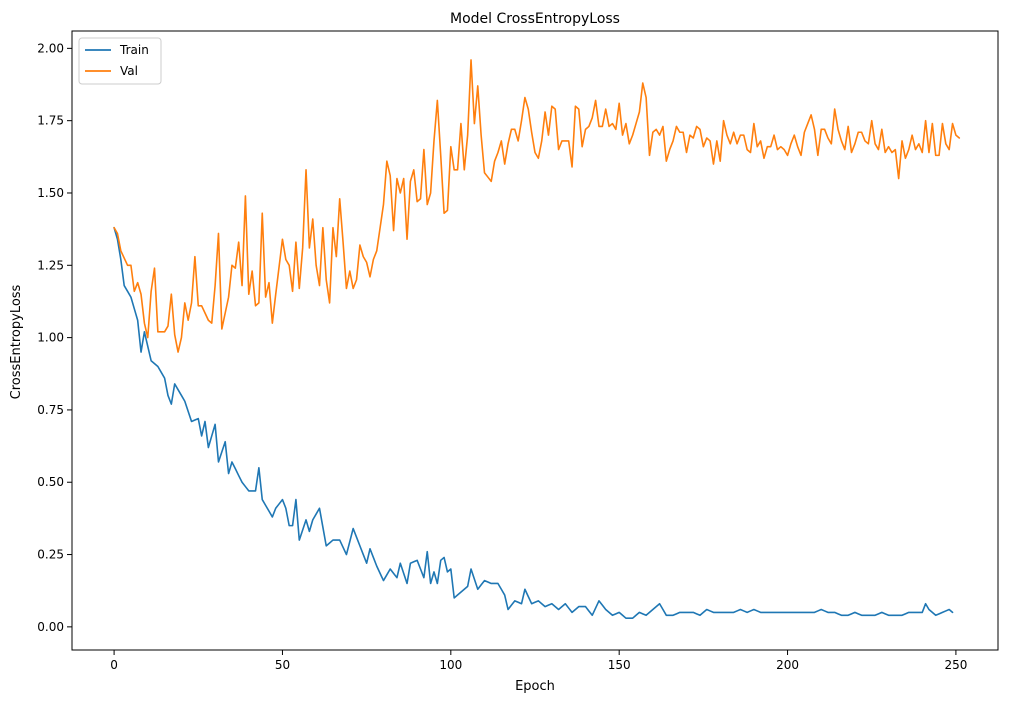 The width and height of the screenshot is (1010, 705). Describe the element at coordinates (282, 665) in the screenshot. I see `x-tick-label: 50` at that location.